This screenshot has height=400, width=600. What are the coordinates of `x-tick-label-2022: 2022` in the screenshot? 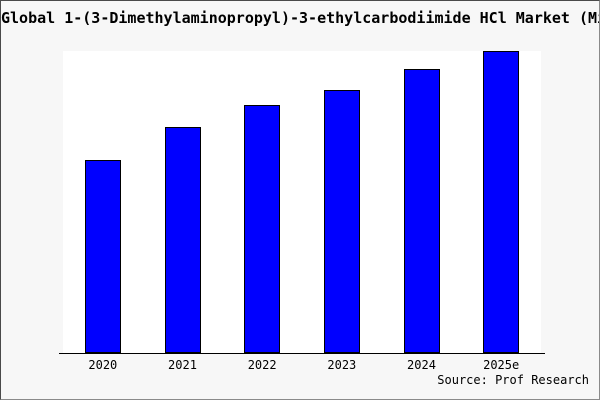 It's located at (262, 365).